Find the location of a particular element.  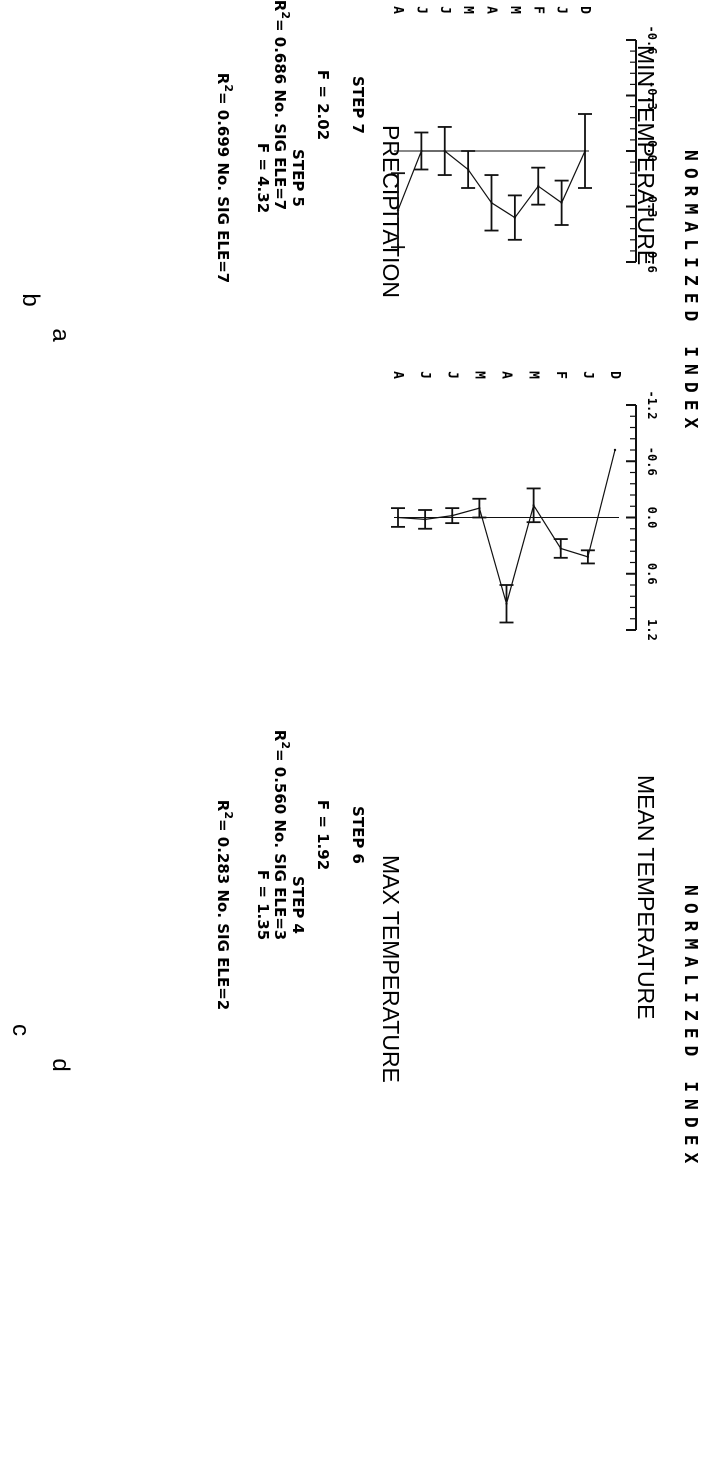

panel-b-step: STEP 7 is located at coordinates (358, 105).